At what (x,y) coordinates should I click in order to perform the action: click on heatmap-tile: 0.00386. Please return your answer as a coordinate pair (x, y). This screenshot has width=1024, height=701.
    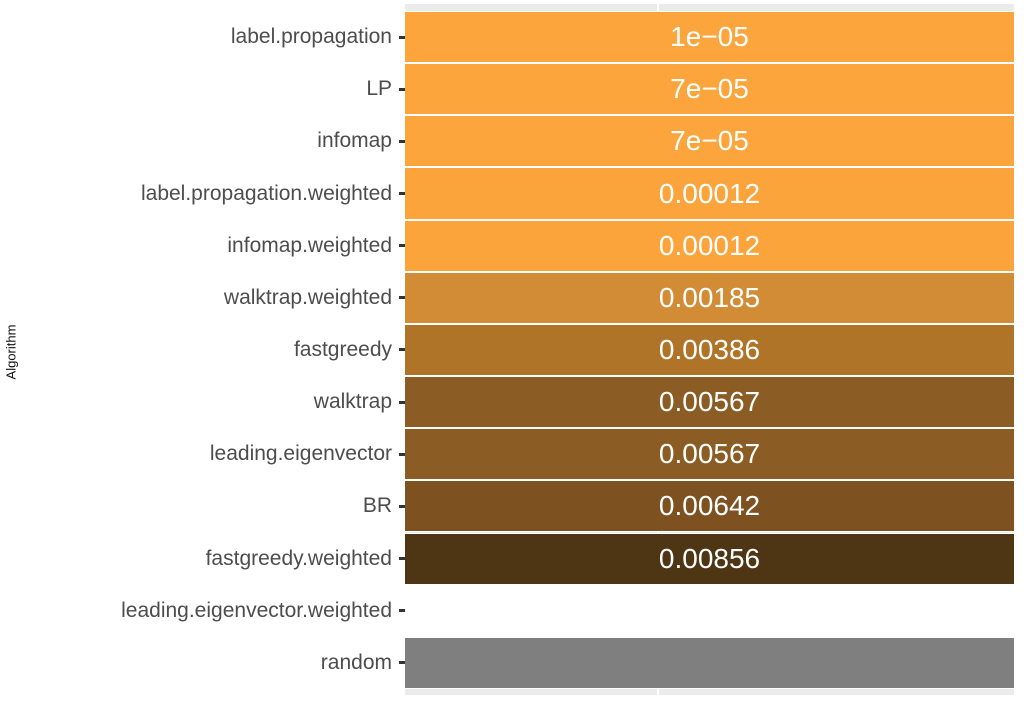
    Looking at the image, I should click on (709, 350).